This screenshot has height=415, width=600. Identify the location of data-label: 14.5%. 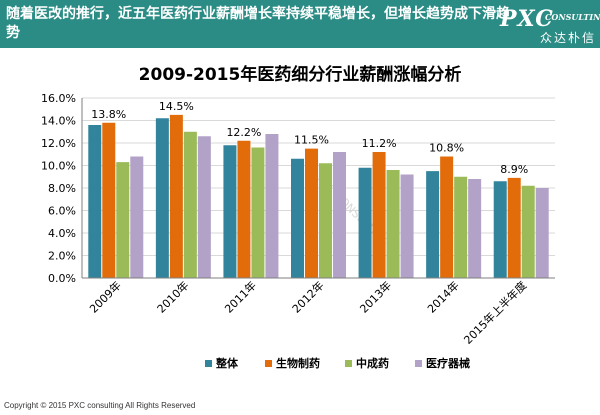
(176, 106).